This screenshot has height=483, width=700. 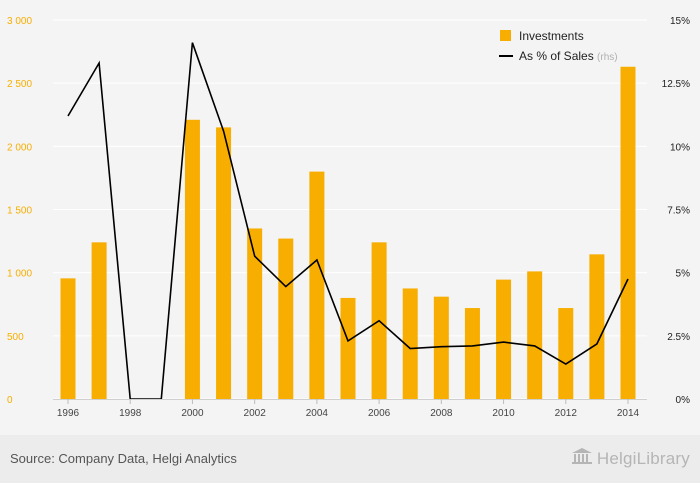 What do you see at coordinates (348, 348) in the screenshot?
I see `bar-investments-2005` at bounding box center [348, 348].